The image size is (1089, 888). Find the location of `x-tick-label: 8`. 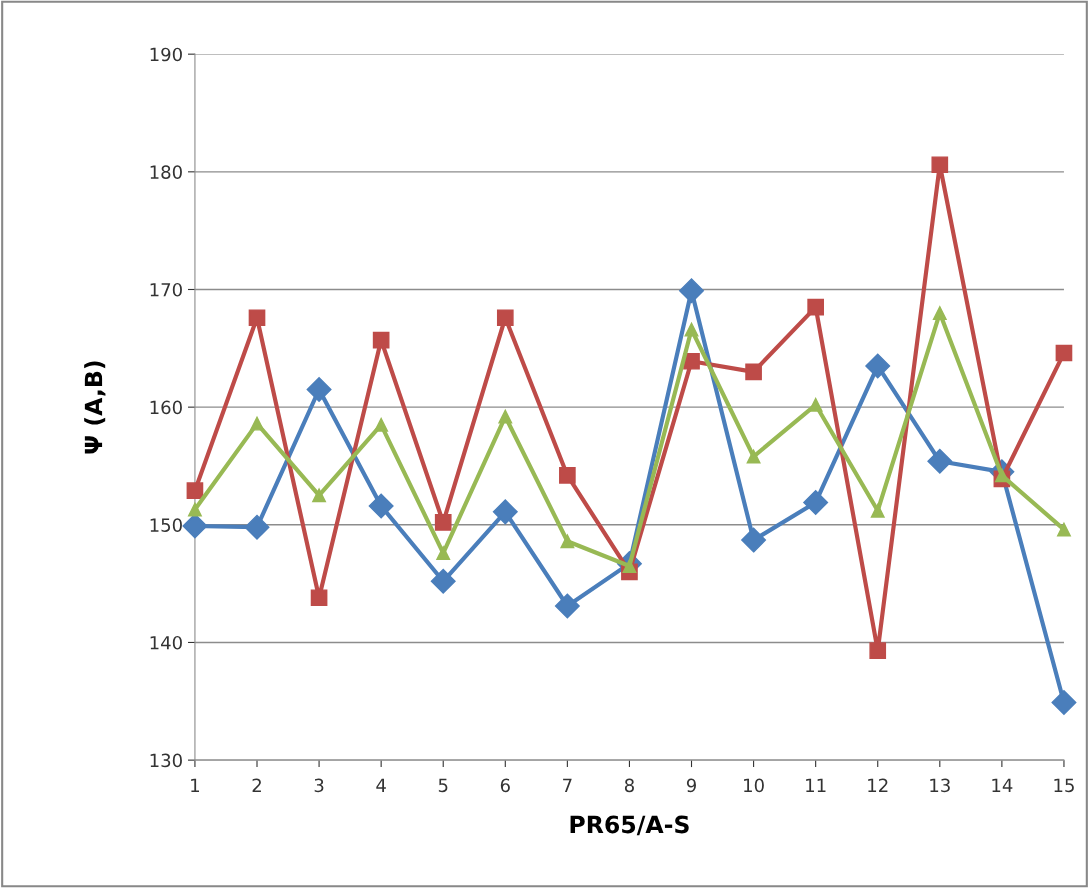

x-tick-label: 8 is located at coordinates (629, 785).